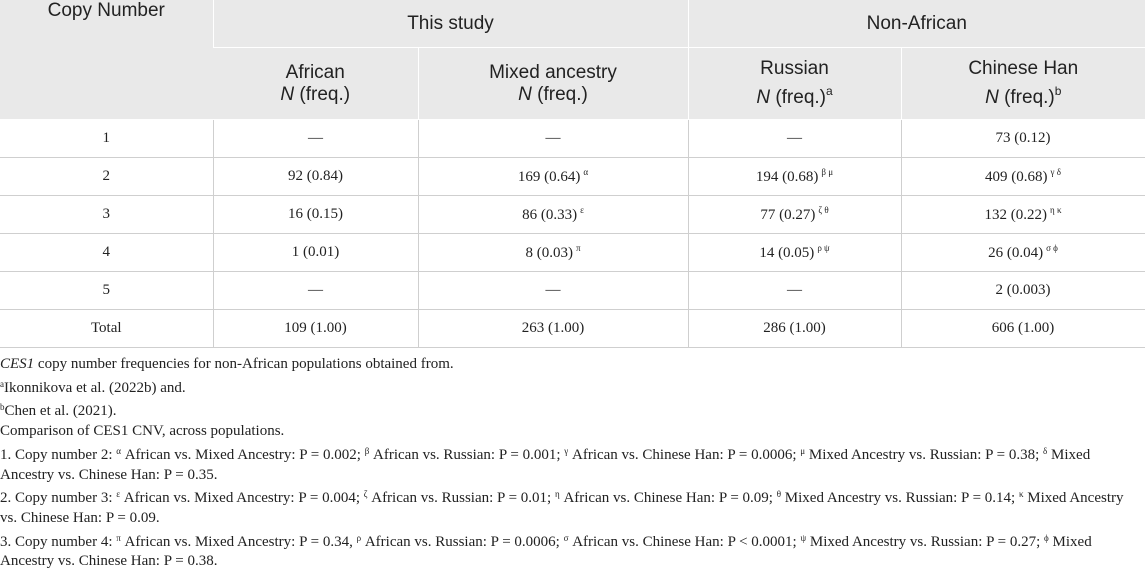 This screenshot has width=1145, height=572. Describe the element at coordinates (787, 253) in the screenshot. I see `cell-value: 14 (0.05)` at that location.